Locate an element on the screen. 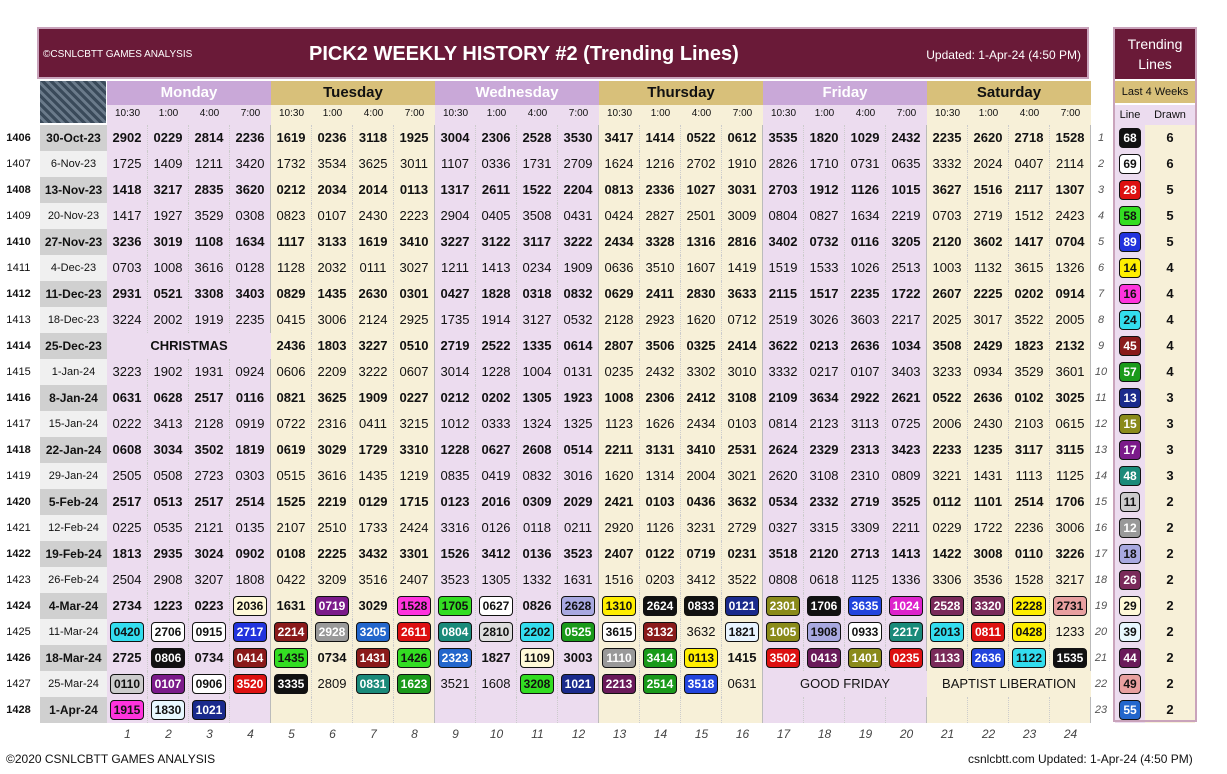 The image size is (1227, 774). draw-cell: 1417 is located at coordinates (127, 216).